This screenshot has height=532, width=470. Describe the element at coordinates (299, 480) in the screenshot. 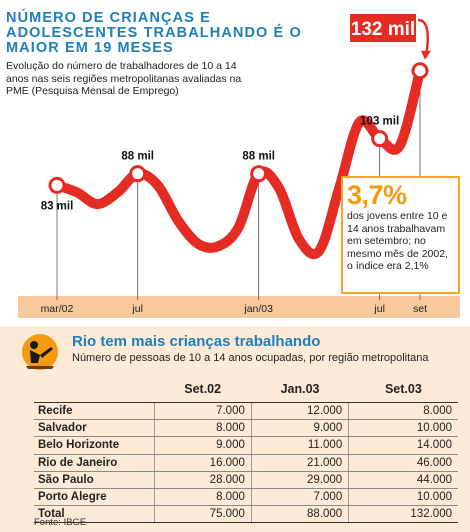

I see `cell-value: 29.000` at that location.